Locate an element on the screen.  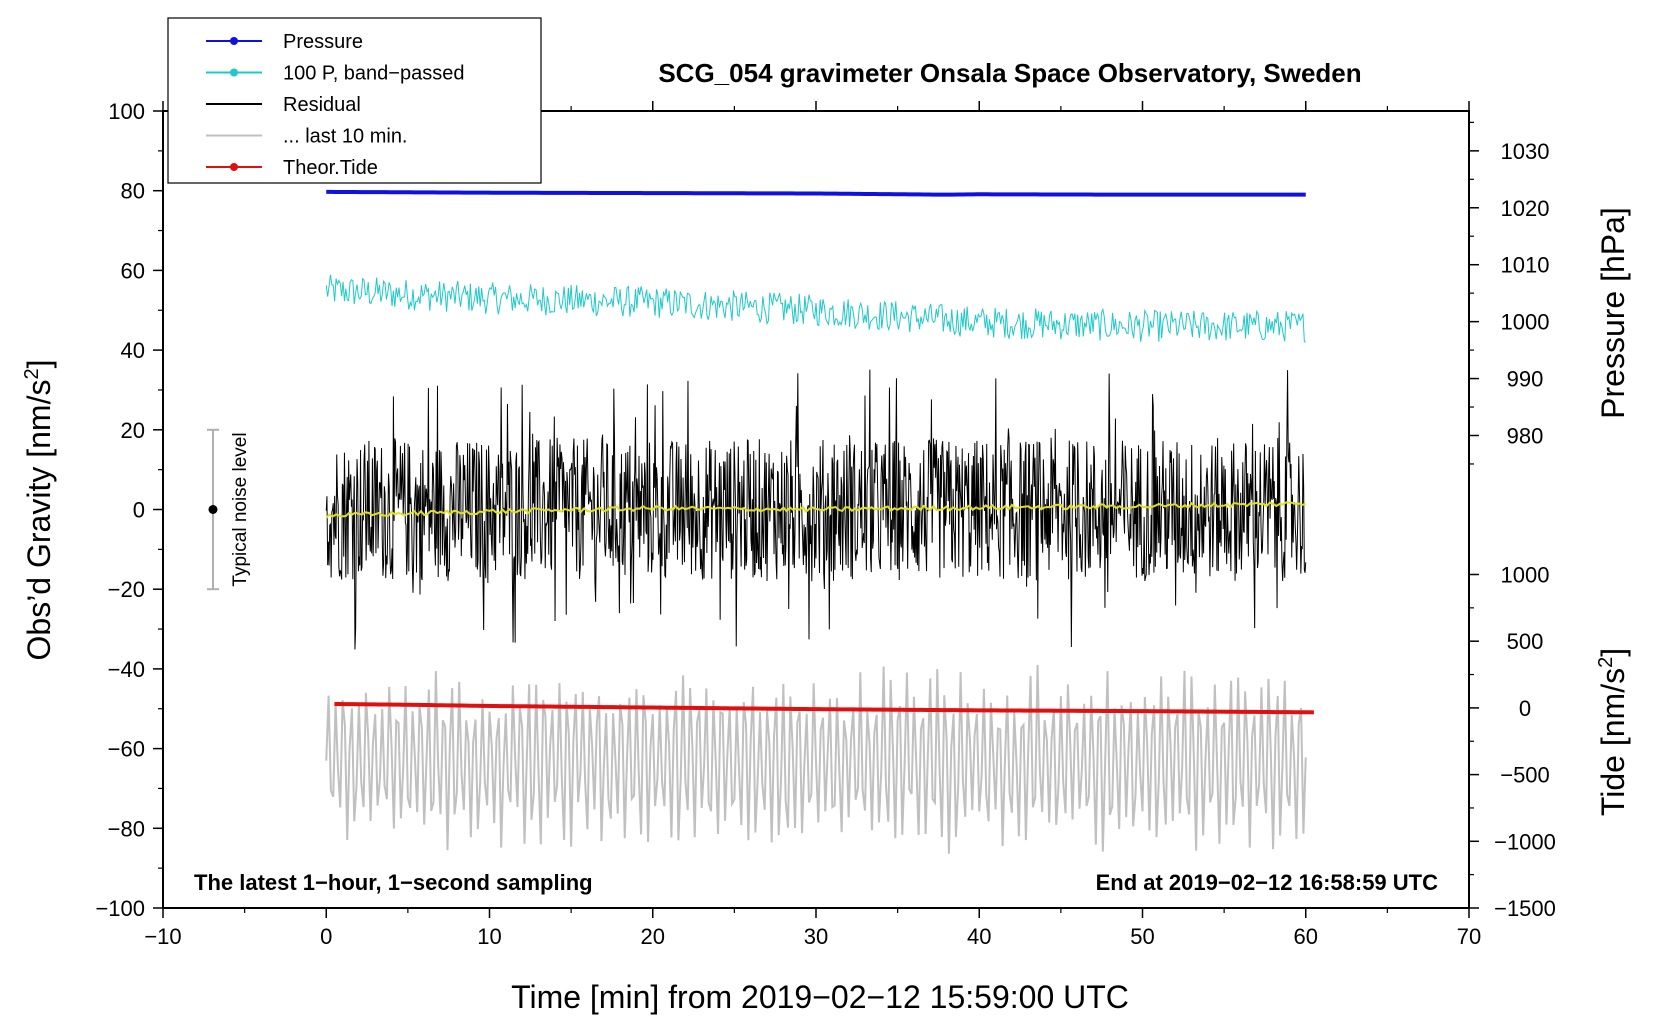
y-tick-label: 40 is located at coordinates (133, 350).